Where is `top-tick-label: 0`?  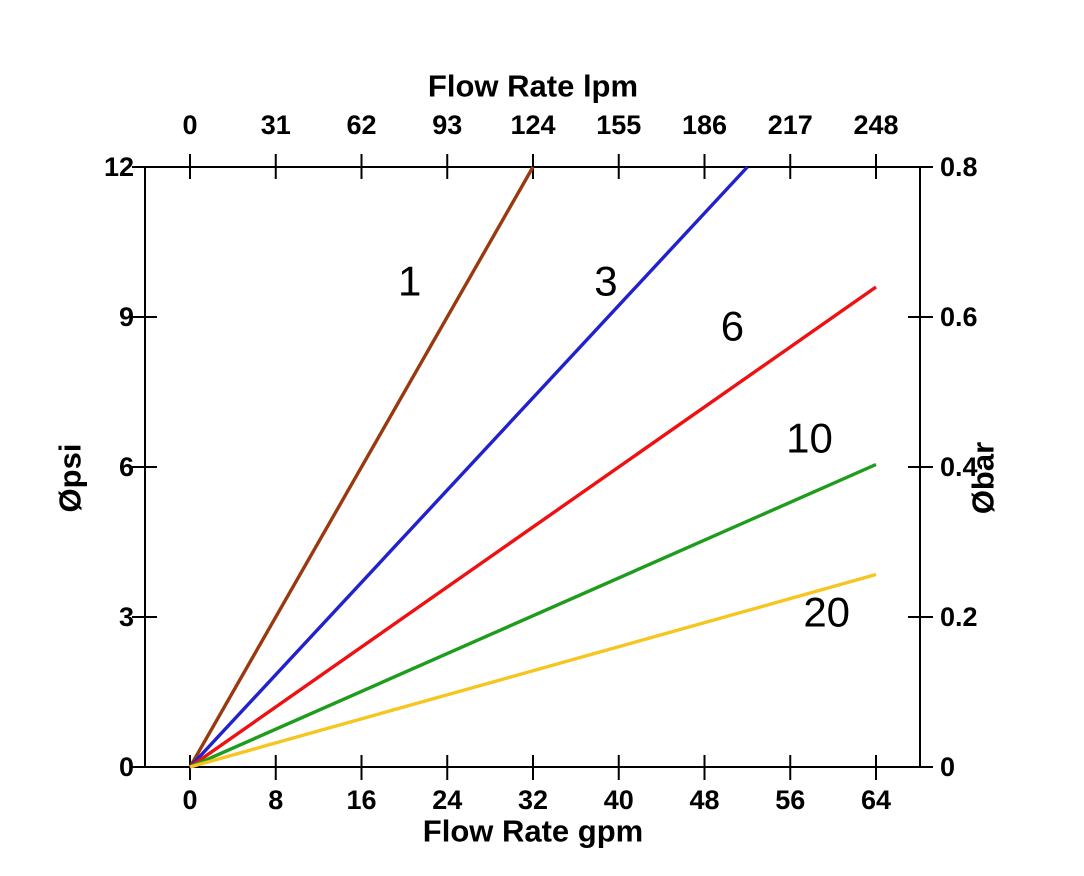
top-tick-label: 0 is located at coordinates (189, 125).